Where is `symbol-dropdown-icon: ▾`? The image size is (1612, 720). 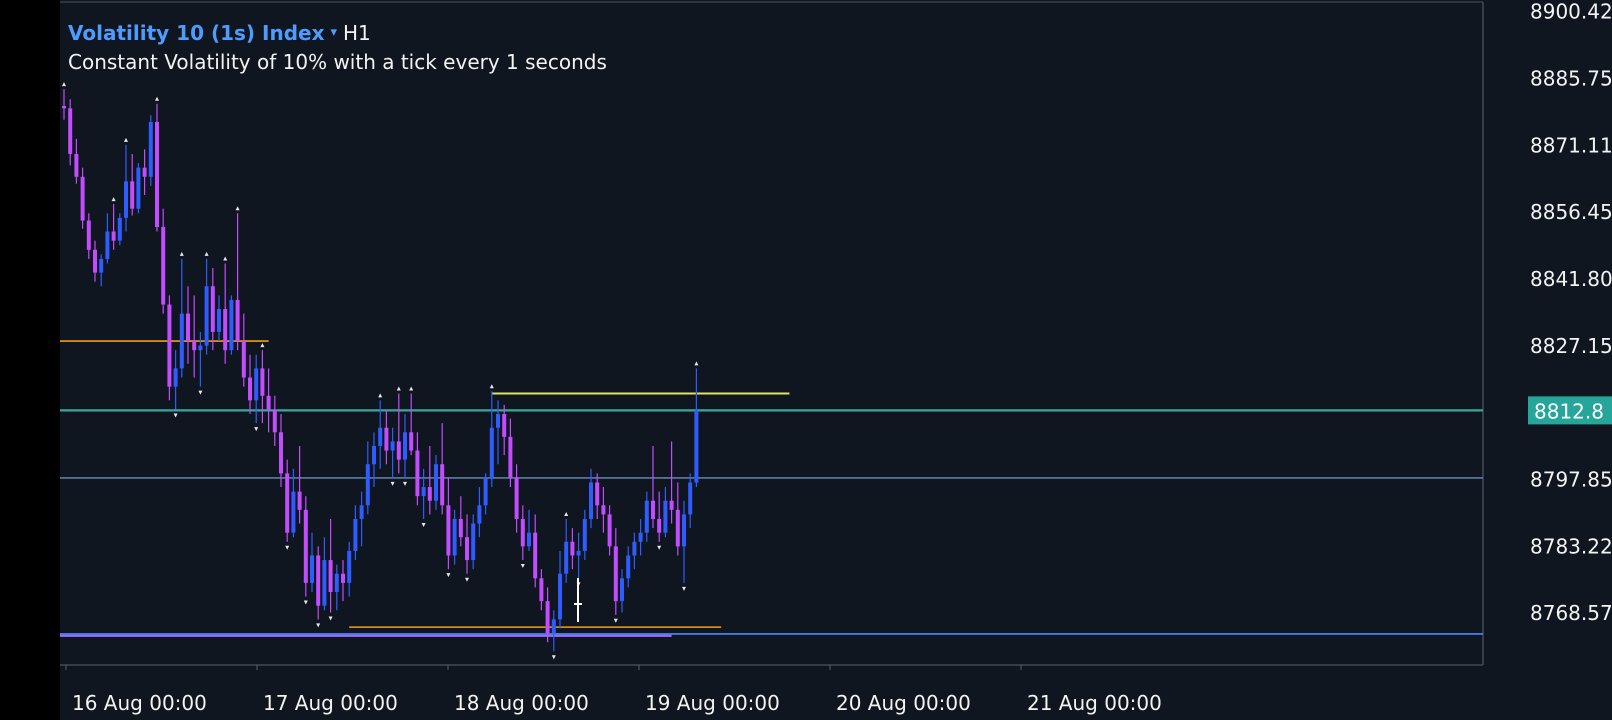 symbol-dropdown-icon: ▾ is located at coordinates (334, 32).